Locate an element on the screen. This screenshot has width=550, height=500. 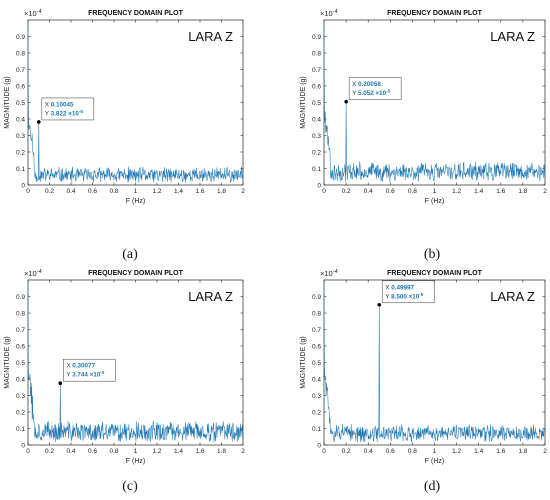
y-exponent-power: -4 is located at coordinates (335, 12).